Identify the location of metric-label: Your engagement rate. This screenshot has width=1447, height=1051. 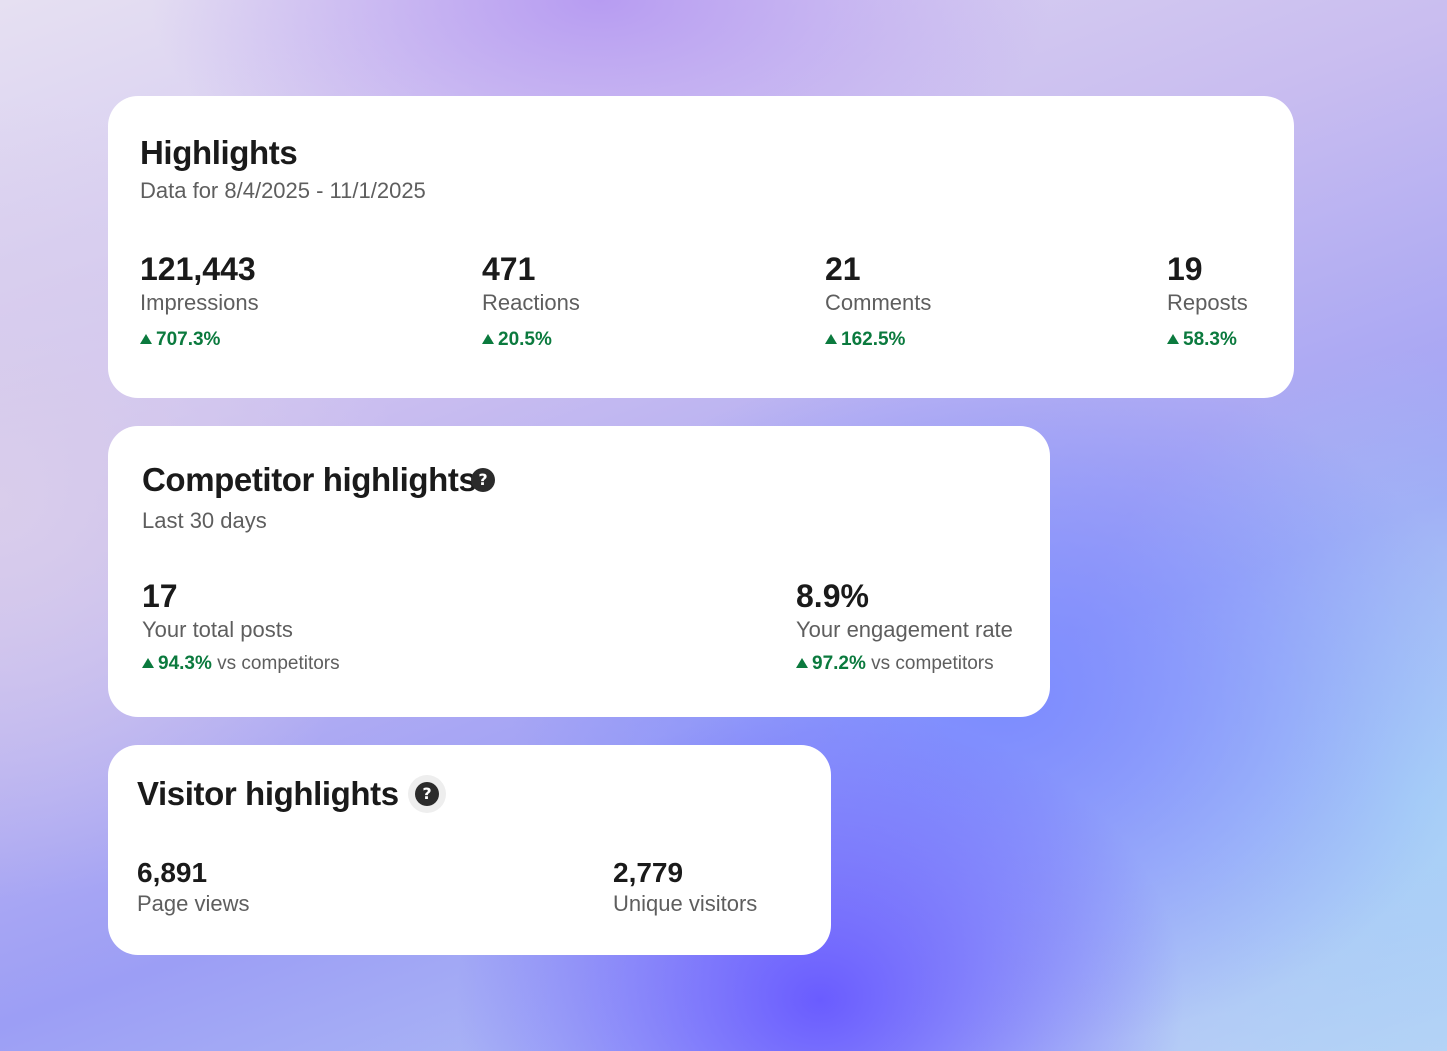
(904, 629).